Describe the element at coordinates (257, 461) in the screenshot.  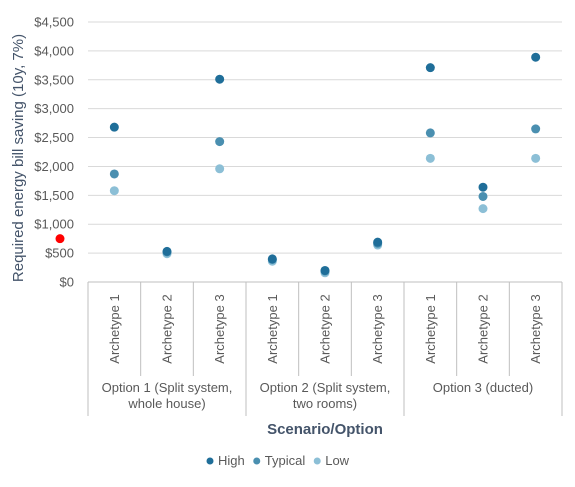
I see `legend-marker-typical` at that location.